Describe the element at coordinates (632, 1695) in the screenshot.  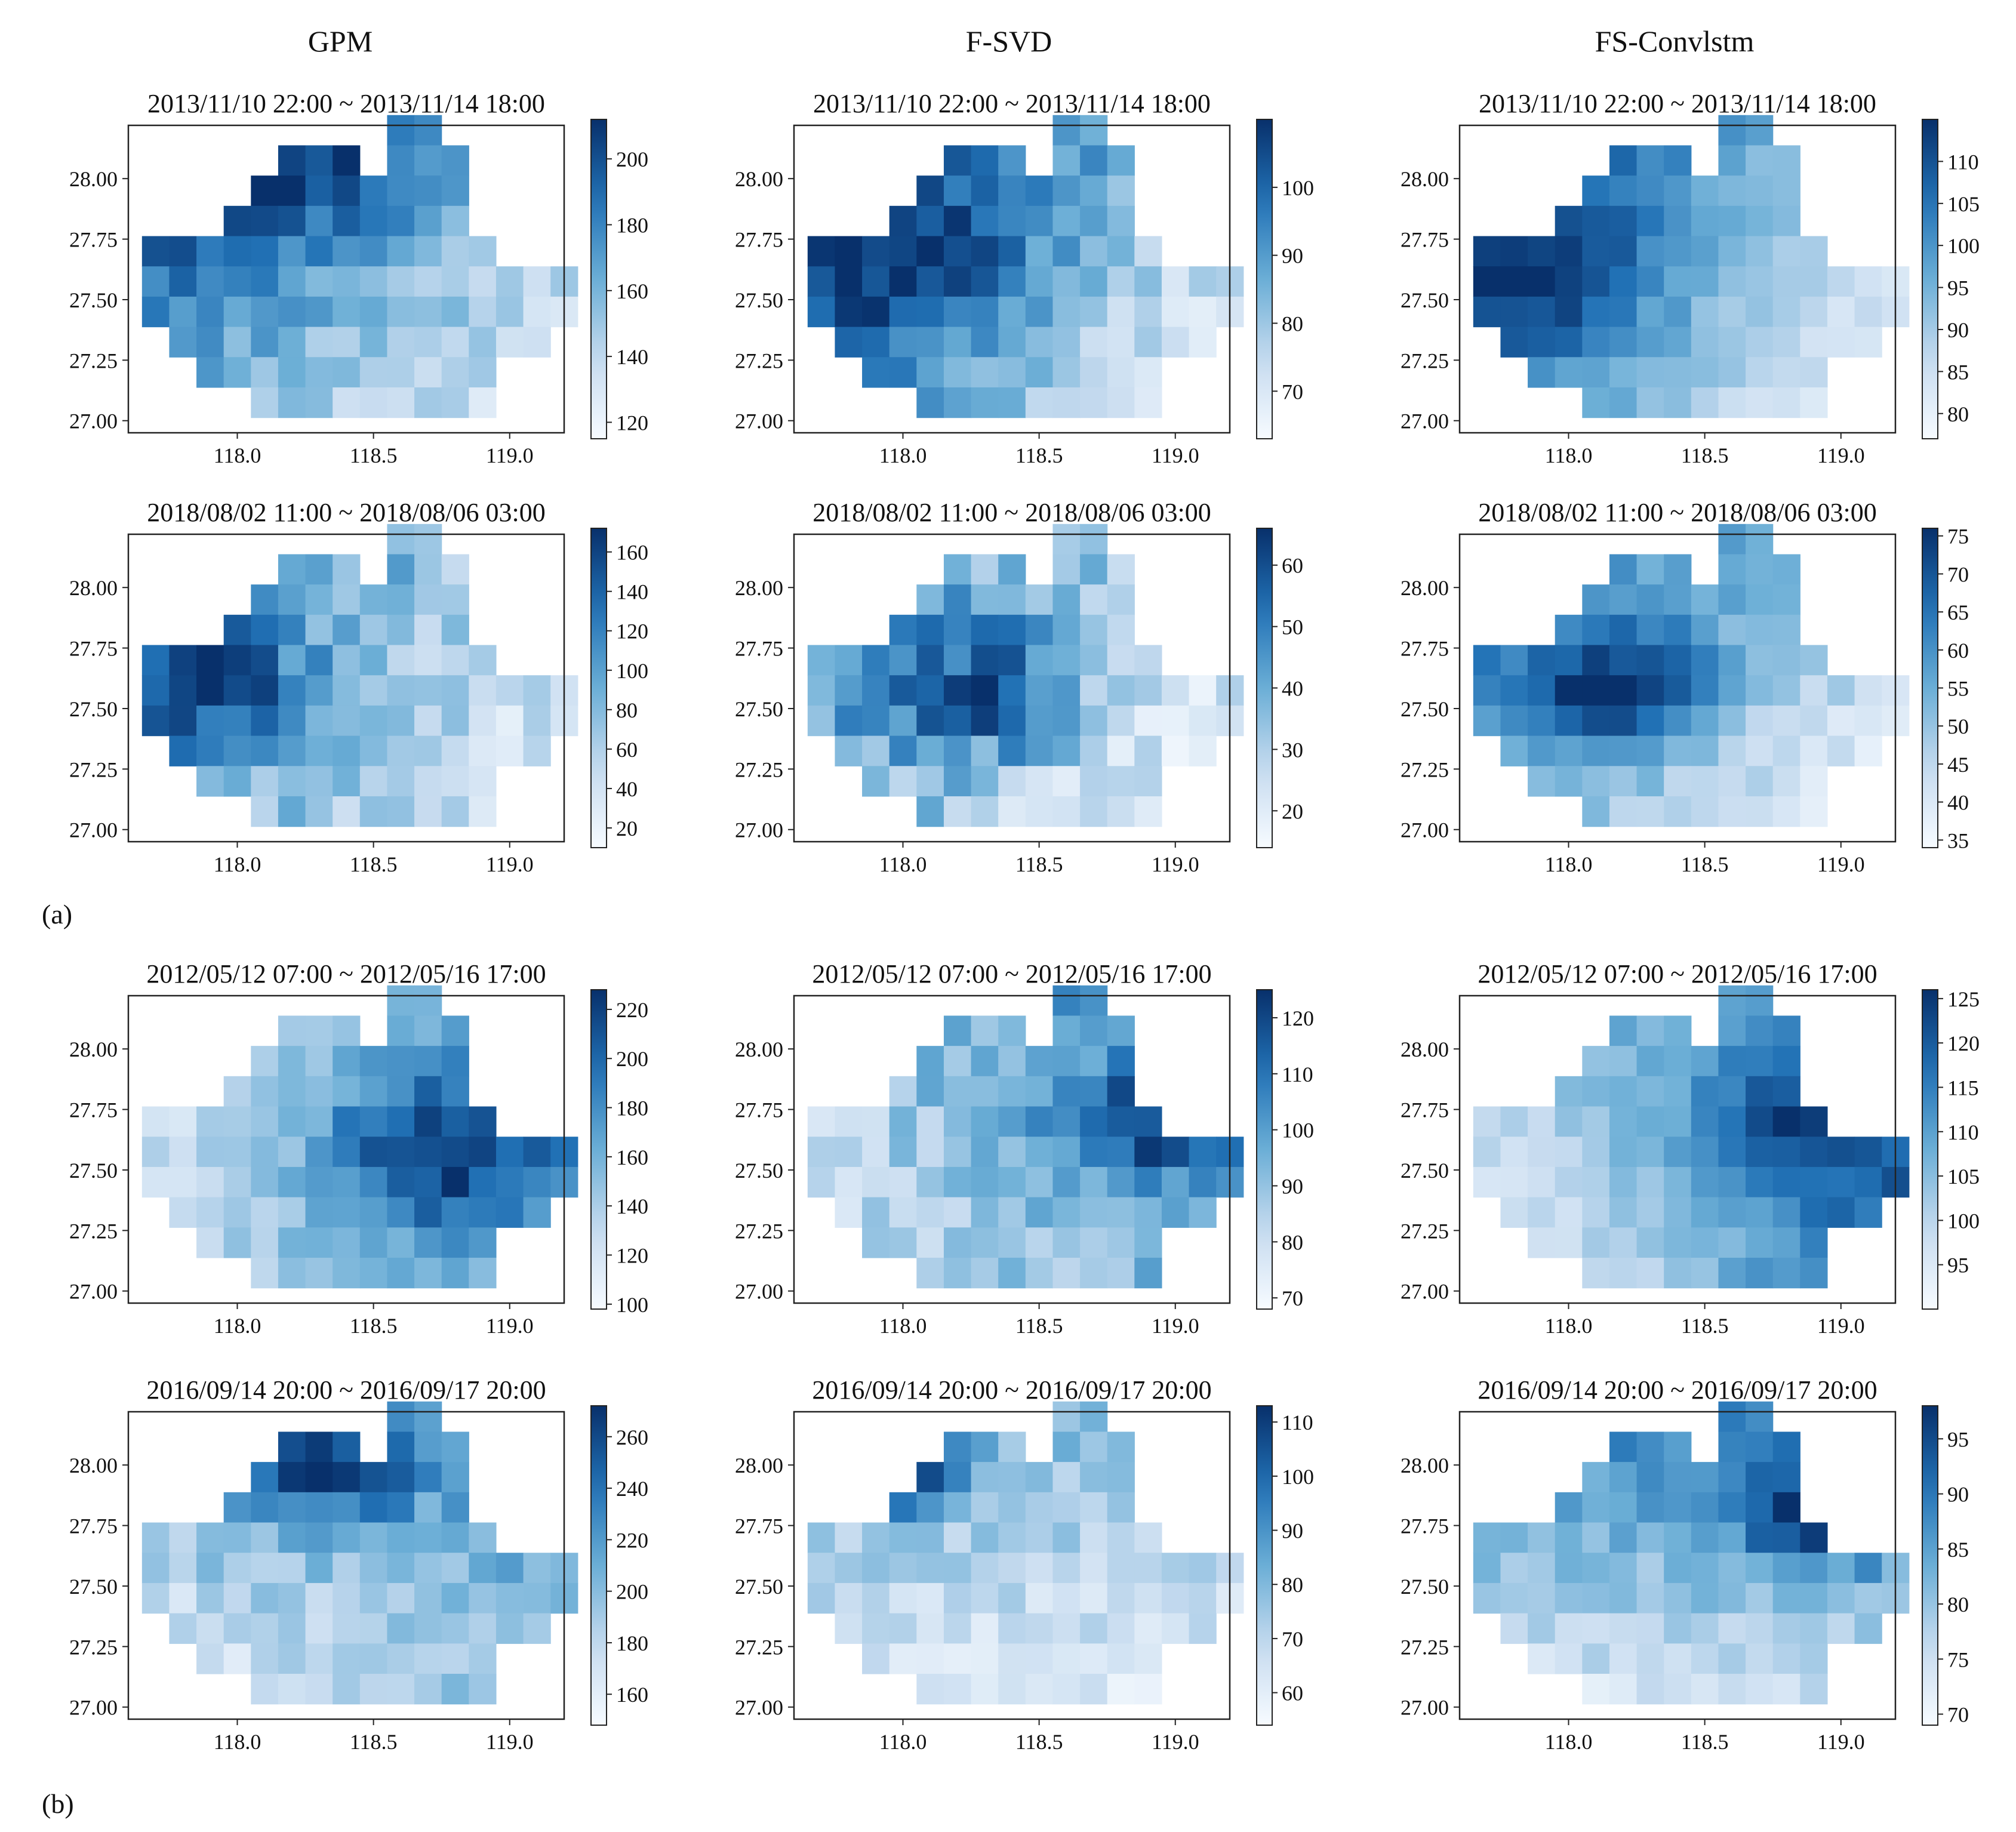
I see `colorbar-tick-label: 160` at that location.